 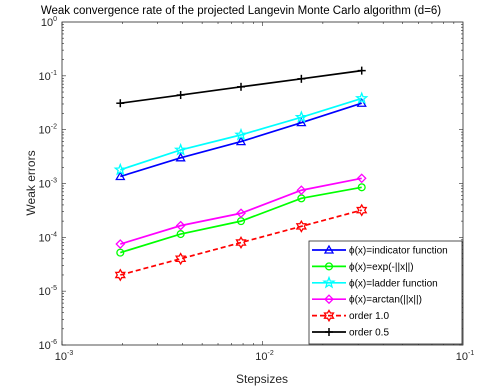 I want to click on x-tick-label: 10⁻¹, so click(x=465, y=356).